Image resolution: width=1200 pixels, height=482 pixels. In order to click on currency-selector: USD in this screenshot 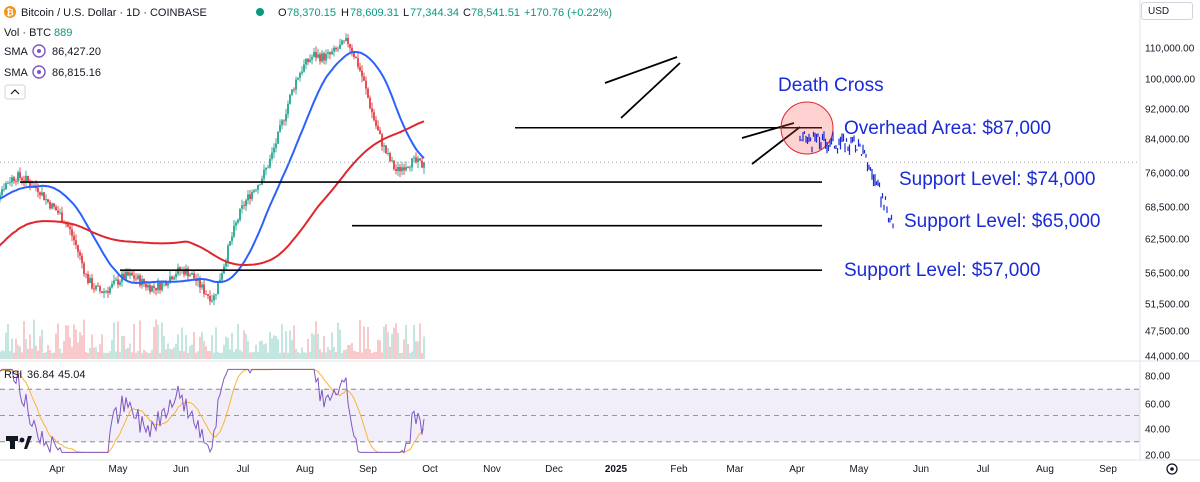, I will do `click(1167, 11)`.